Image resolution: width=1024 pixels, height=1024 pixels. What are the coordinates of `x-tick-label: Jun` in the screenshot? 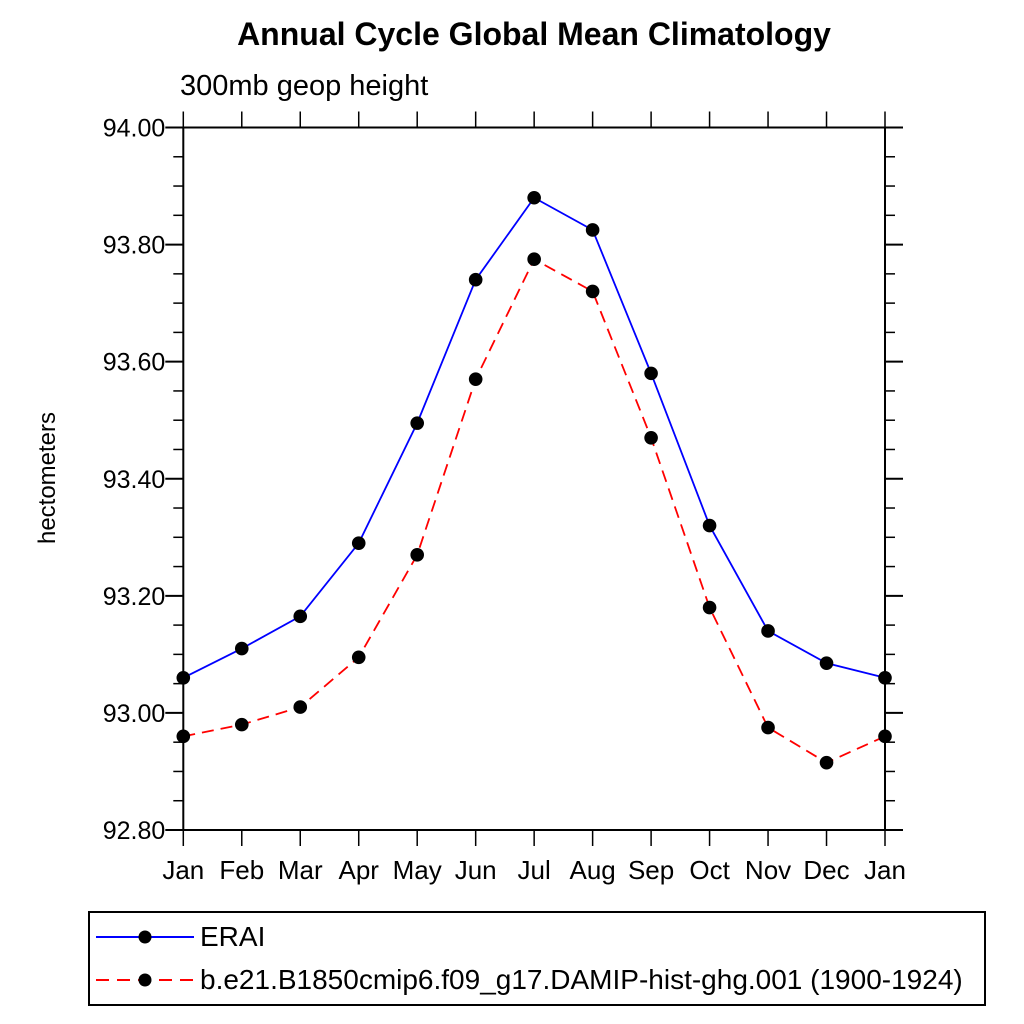 It's located at (476, 870).